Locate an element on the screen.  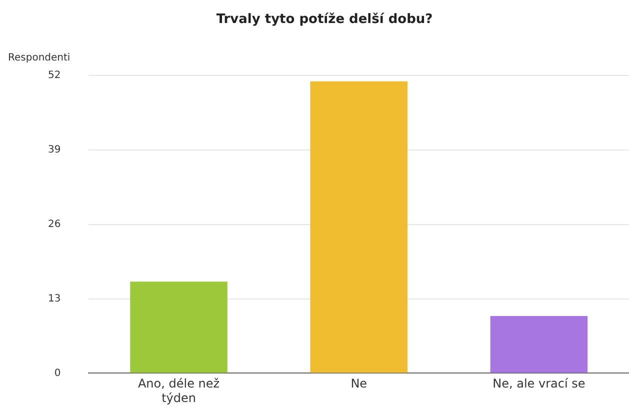
y-tick-label: 52 is located at coordinates (54, 76).